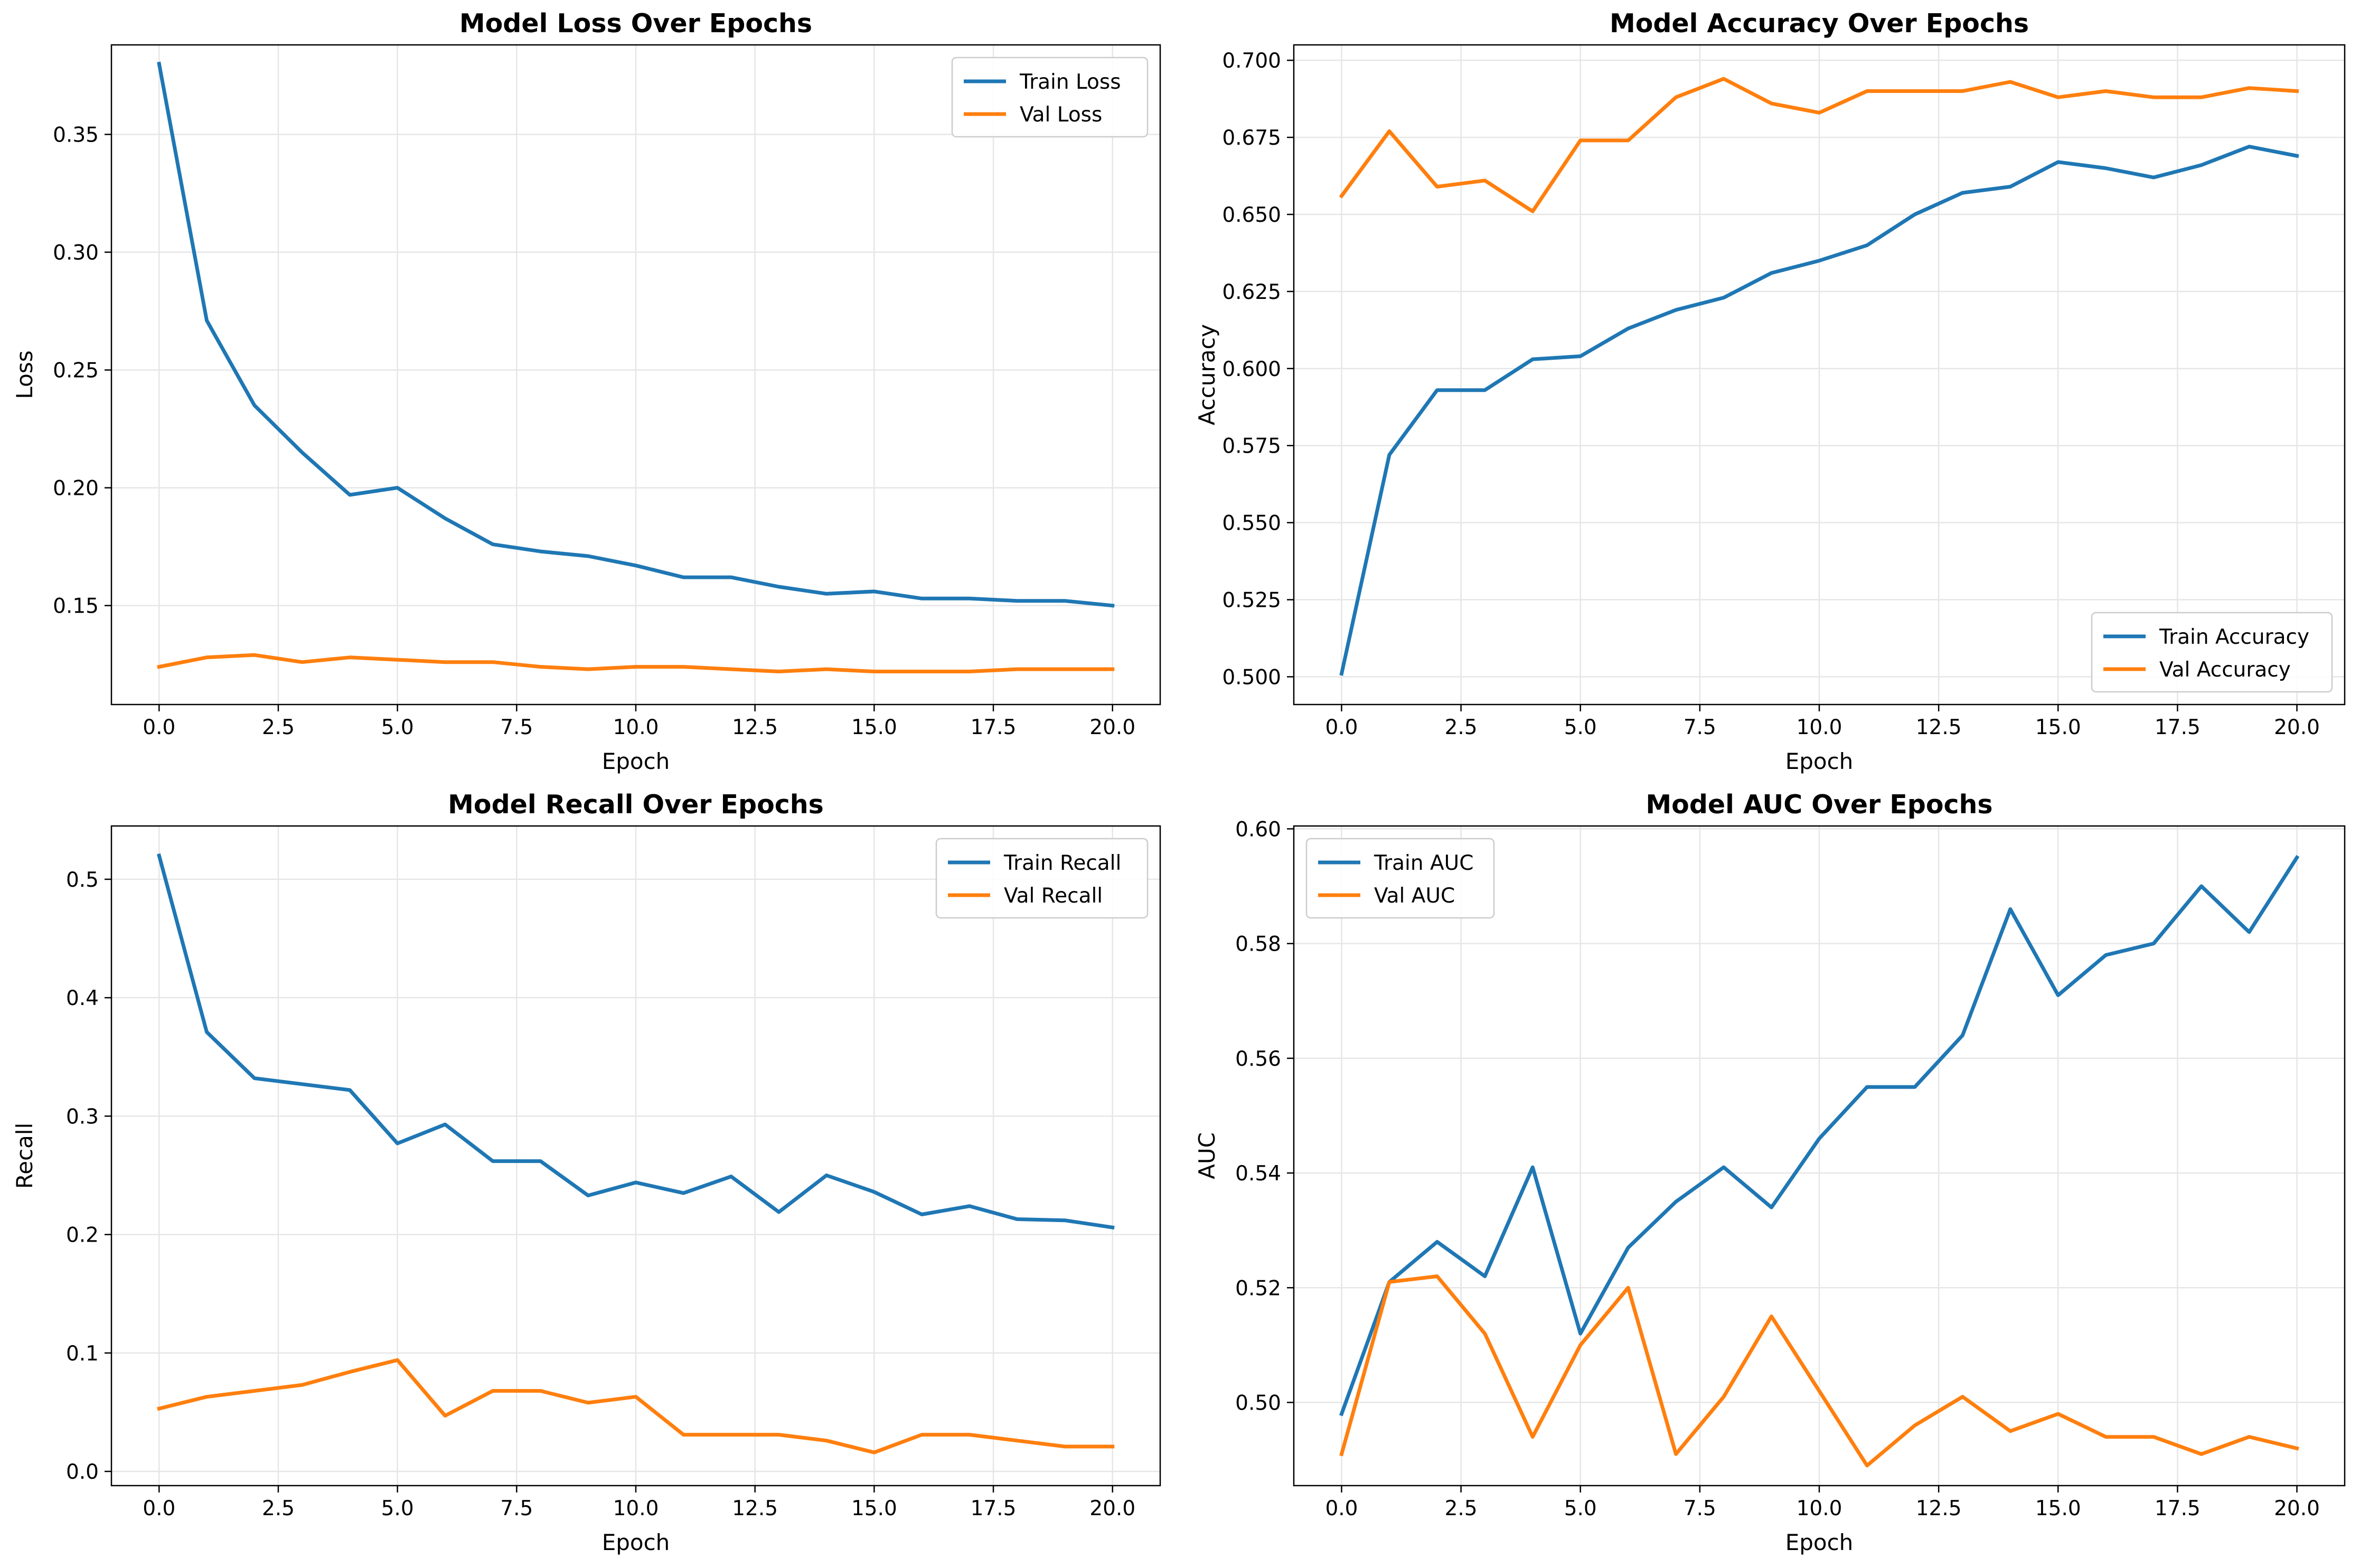  Describe the element at coordinates (1819, 23) in the screenshot. I see `panel-title: Model Accuracy Over Epochs` at that location.